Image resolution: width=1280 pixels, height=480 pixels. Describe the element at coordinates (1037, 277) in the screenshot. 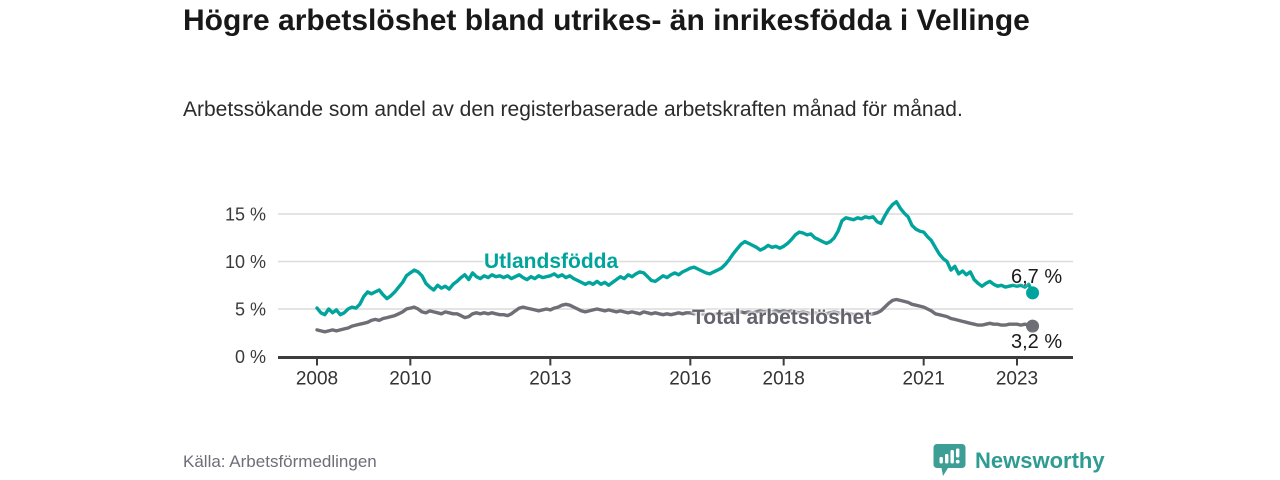

I see `end-value-label-utlandsfodda: 6,7 %` at that location.